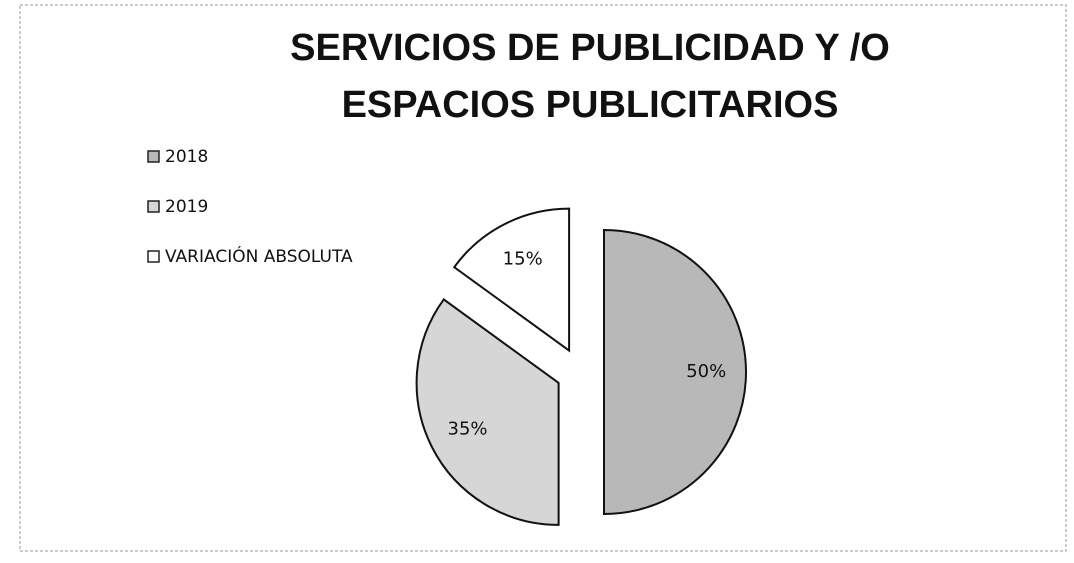 The image size is (1074, 563). What do you see at coordinates (706, 371) in the screenshot?
I see `data-label: 50%` at bounding box center [706, 371].